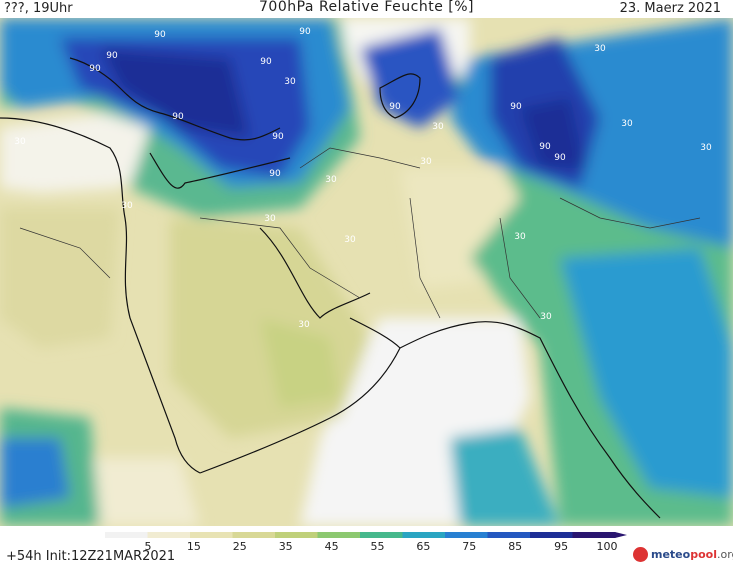  Describe the element at coordinates (621, 535) in the screenshot. I see `scale-arrow` at that location.